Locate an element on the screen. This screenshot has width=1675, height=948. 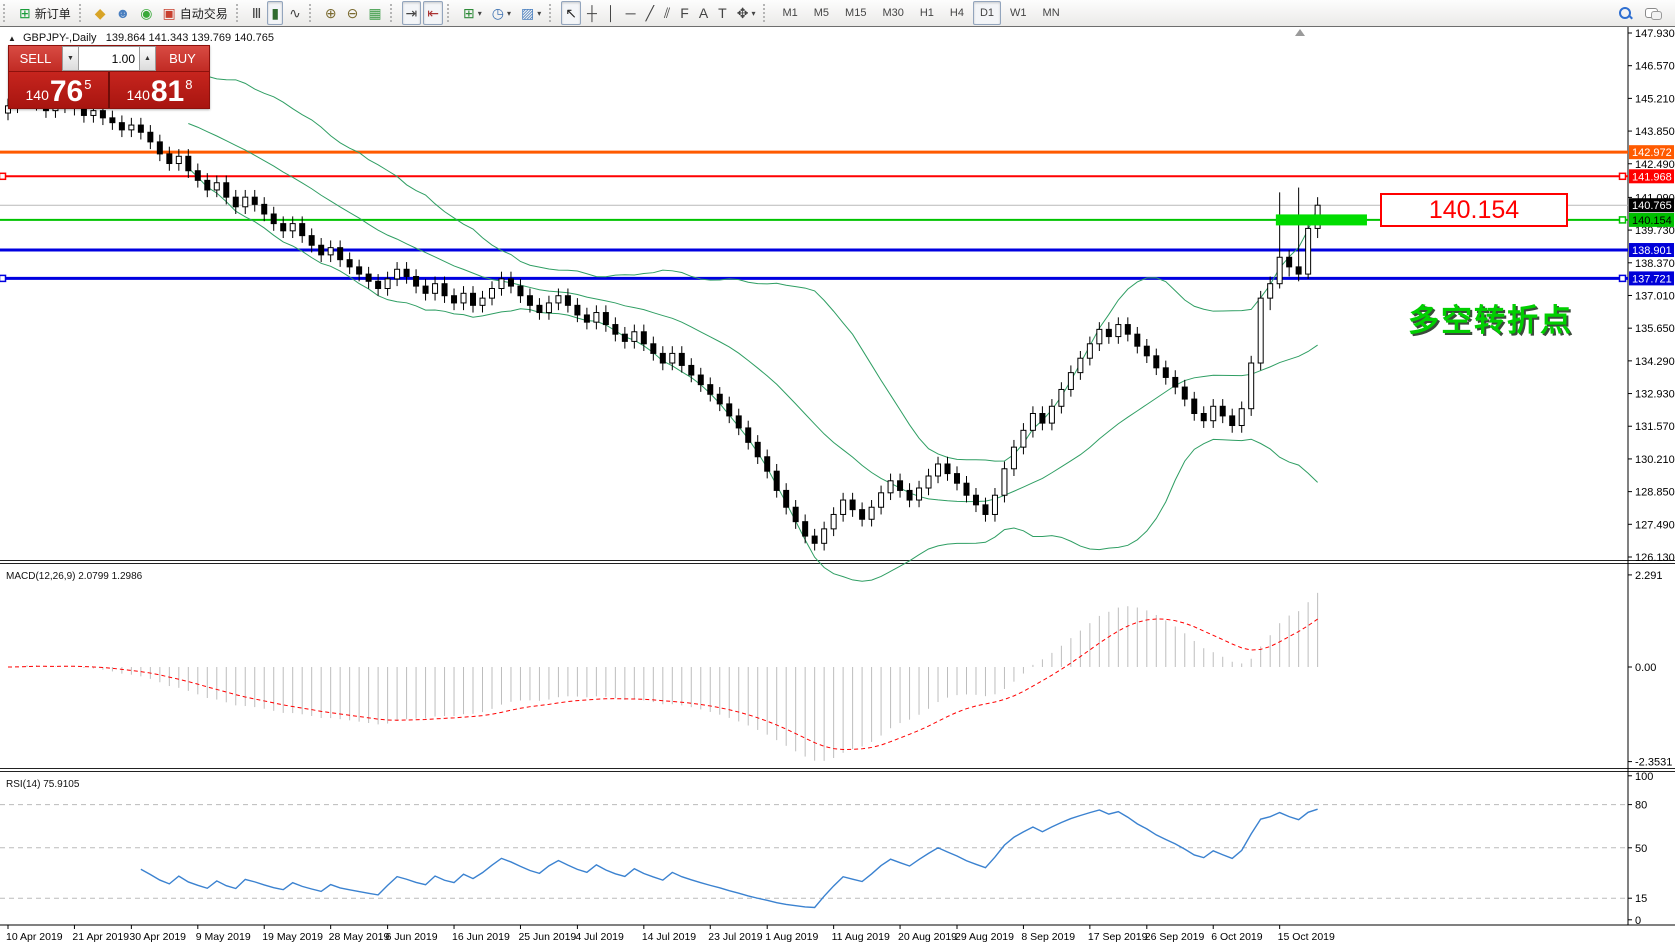
zoom-out-button: ⊖ is located at coordinates (353, 13).